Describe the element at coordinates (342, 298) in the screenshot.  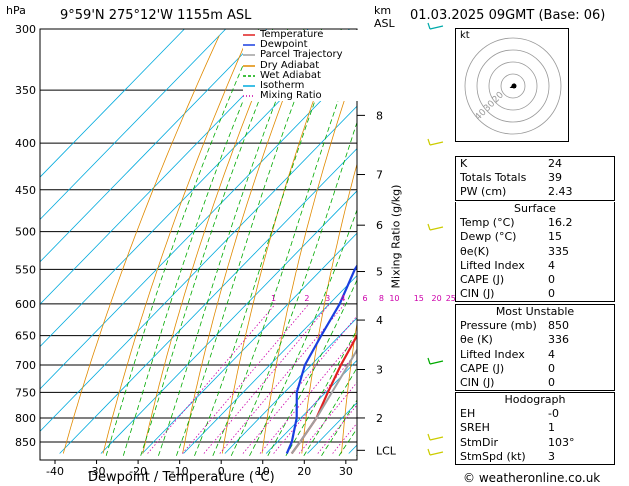
I see `mixing-ratio-label: 4` at that location.